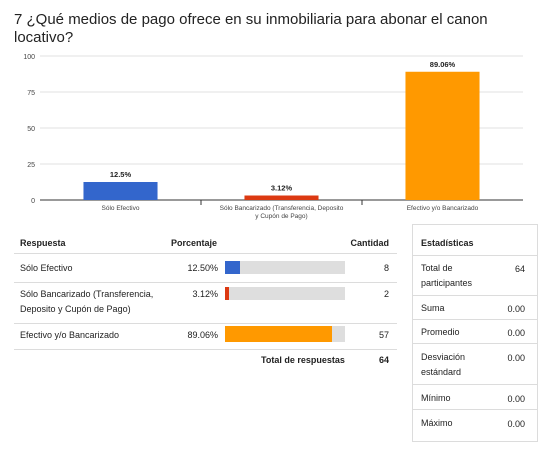 This screenshot has height=454, width=551. I want to click on row-count: 2, so click(386, 294).